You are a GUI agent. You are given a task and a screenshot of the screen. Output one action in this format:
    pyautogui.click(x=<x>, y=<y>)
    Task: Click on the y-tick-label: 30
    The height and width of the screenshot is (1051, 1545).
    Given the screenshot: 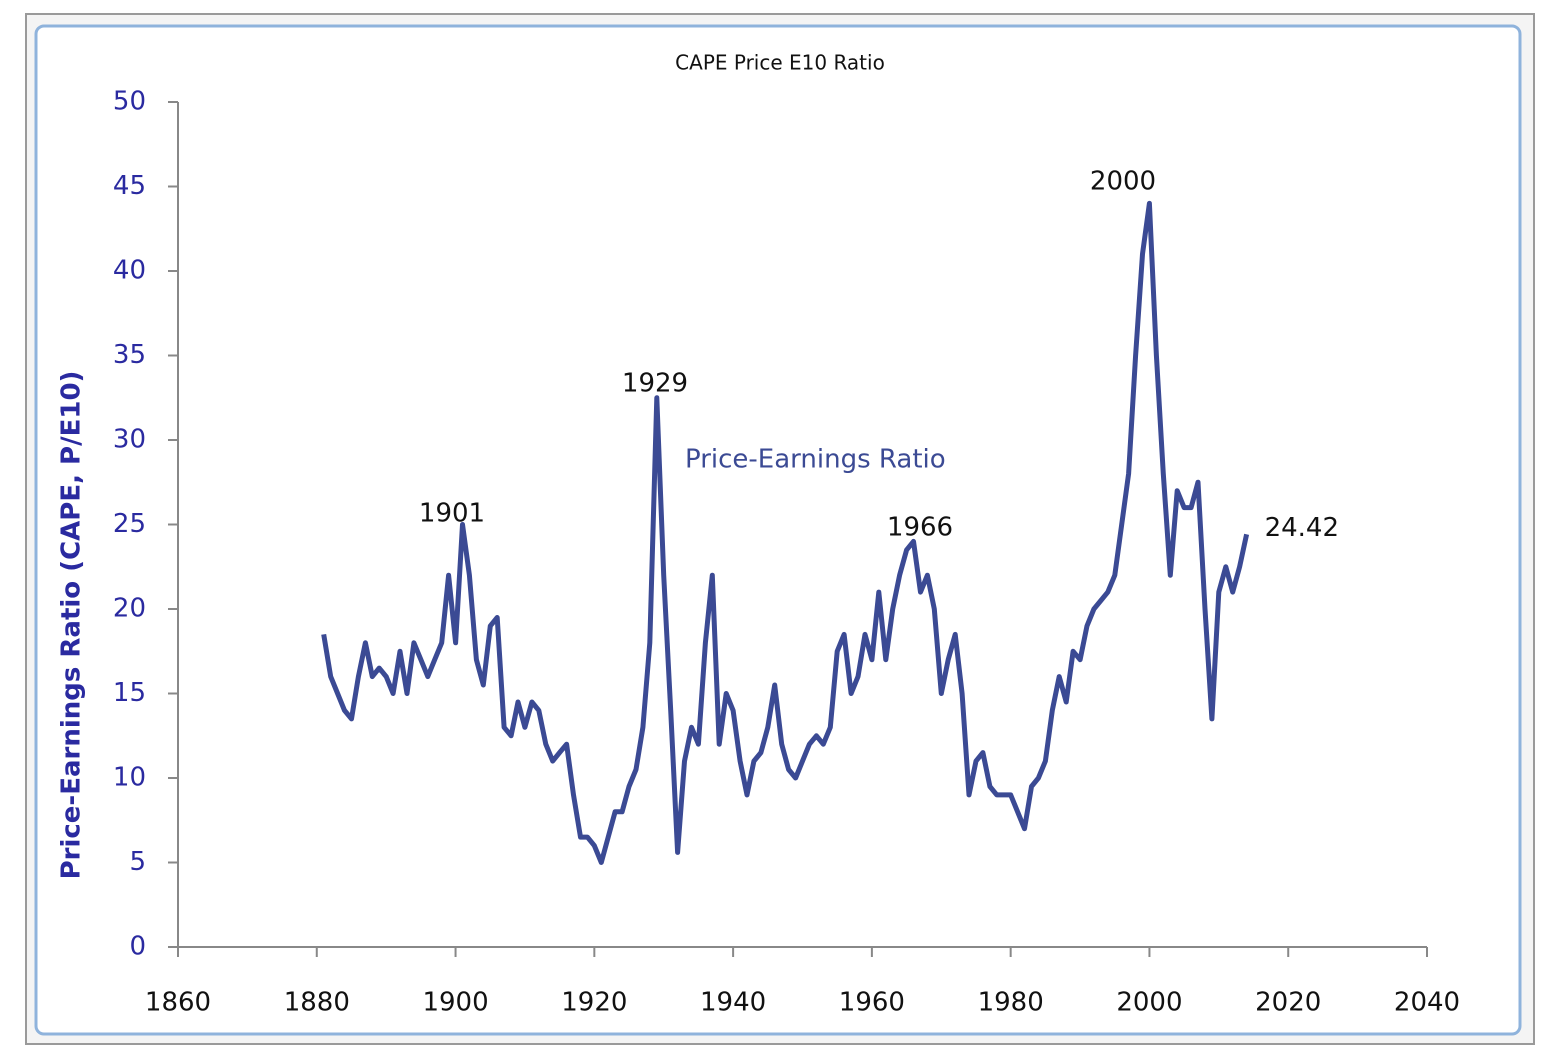 What is the action you would take?
    pyautogui.click(x=129, y=440)
    